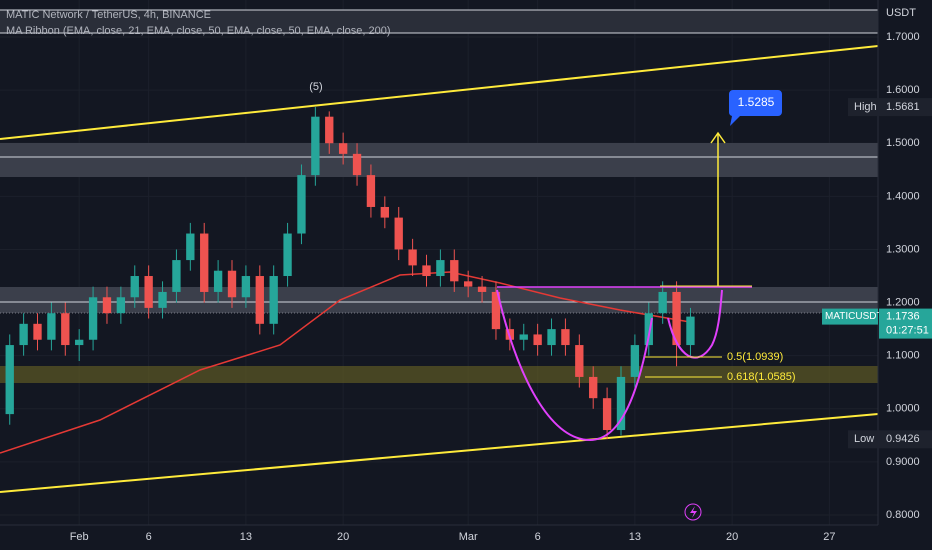 The image size is (932, 550). I want to click on cup, so click(574, 365).